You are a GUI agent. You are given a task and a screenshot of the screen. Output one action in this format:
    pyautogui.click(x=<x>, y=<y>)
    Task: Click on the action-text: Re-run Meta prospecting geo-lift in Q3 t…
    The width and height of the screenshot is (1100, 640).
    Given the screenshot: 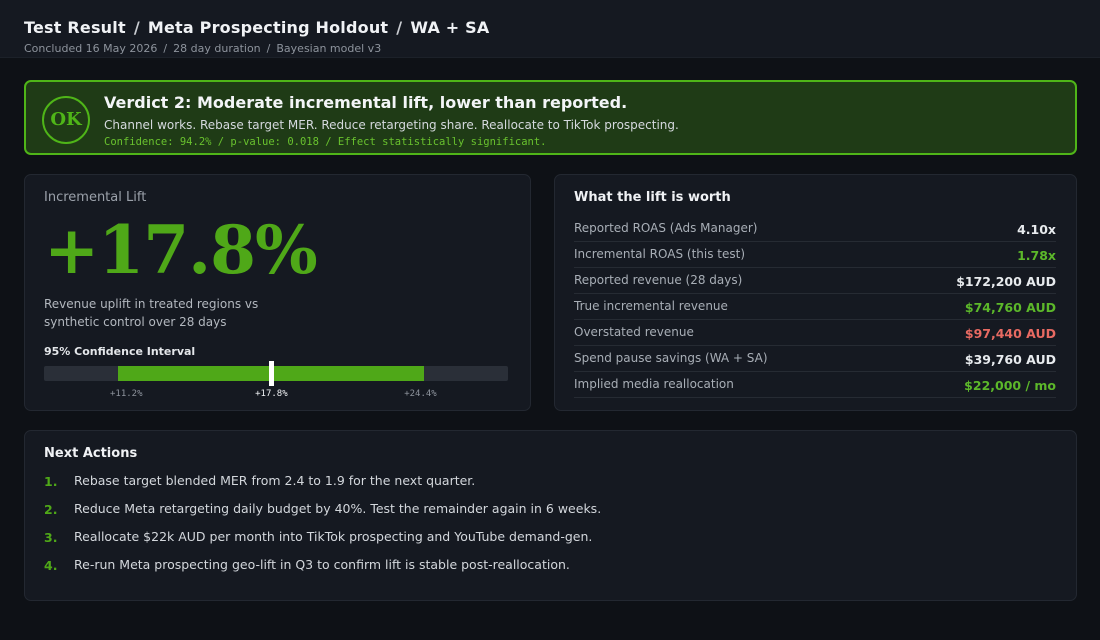 What is the action you would take?
    pyautogui.click(x=322, y=564)
    